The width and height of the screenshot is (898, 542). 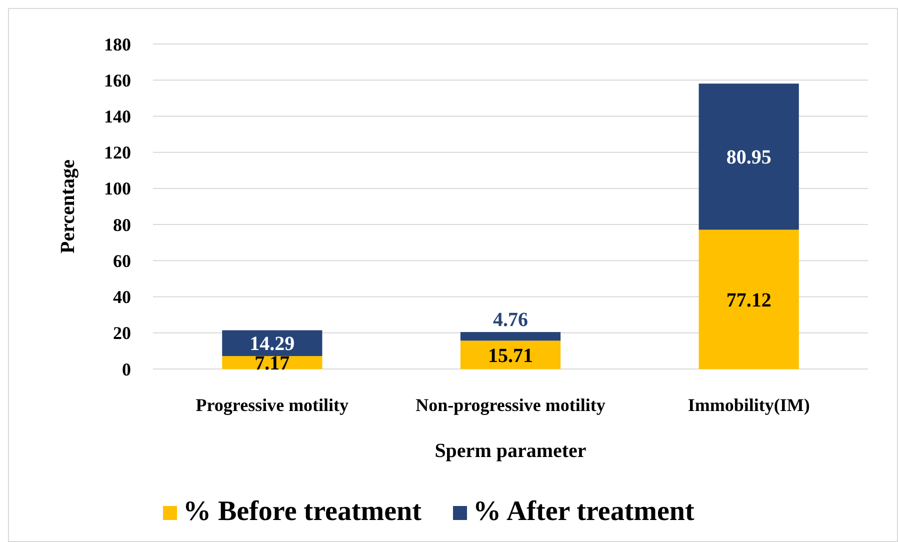 I want to click on y-tick-label: 100, so click(x=117, y=188).